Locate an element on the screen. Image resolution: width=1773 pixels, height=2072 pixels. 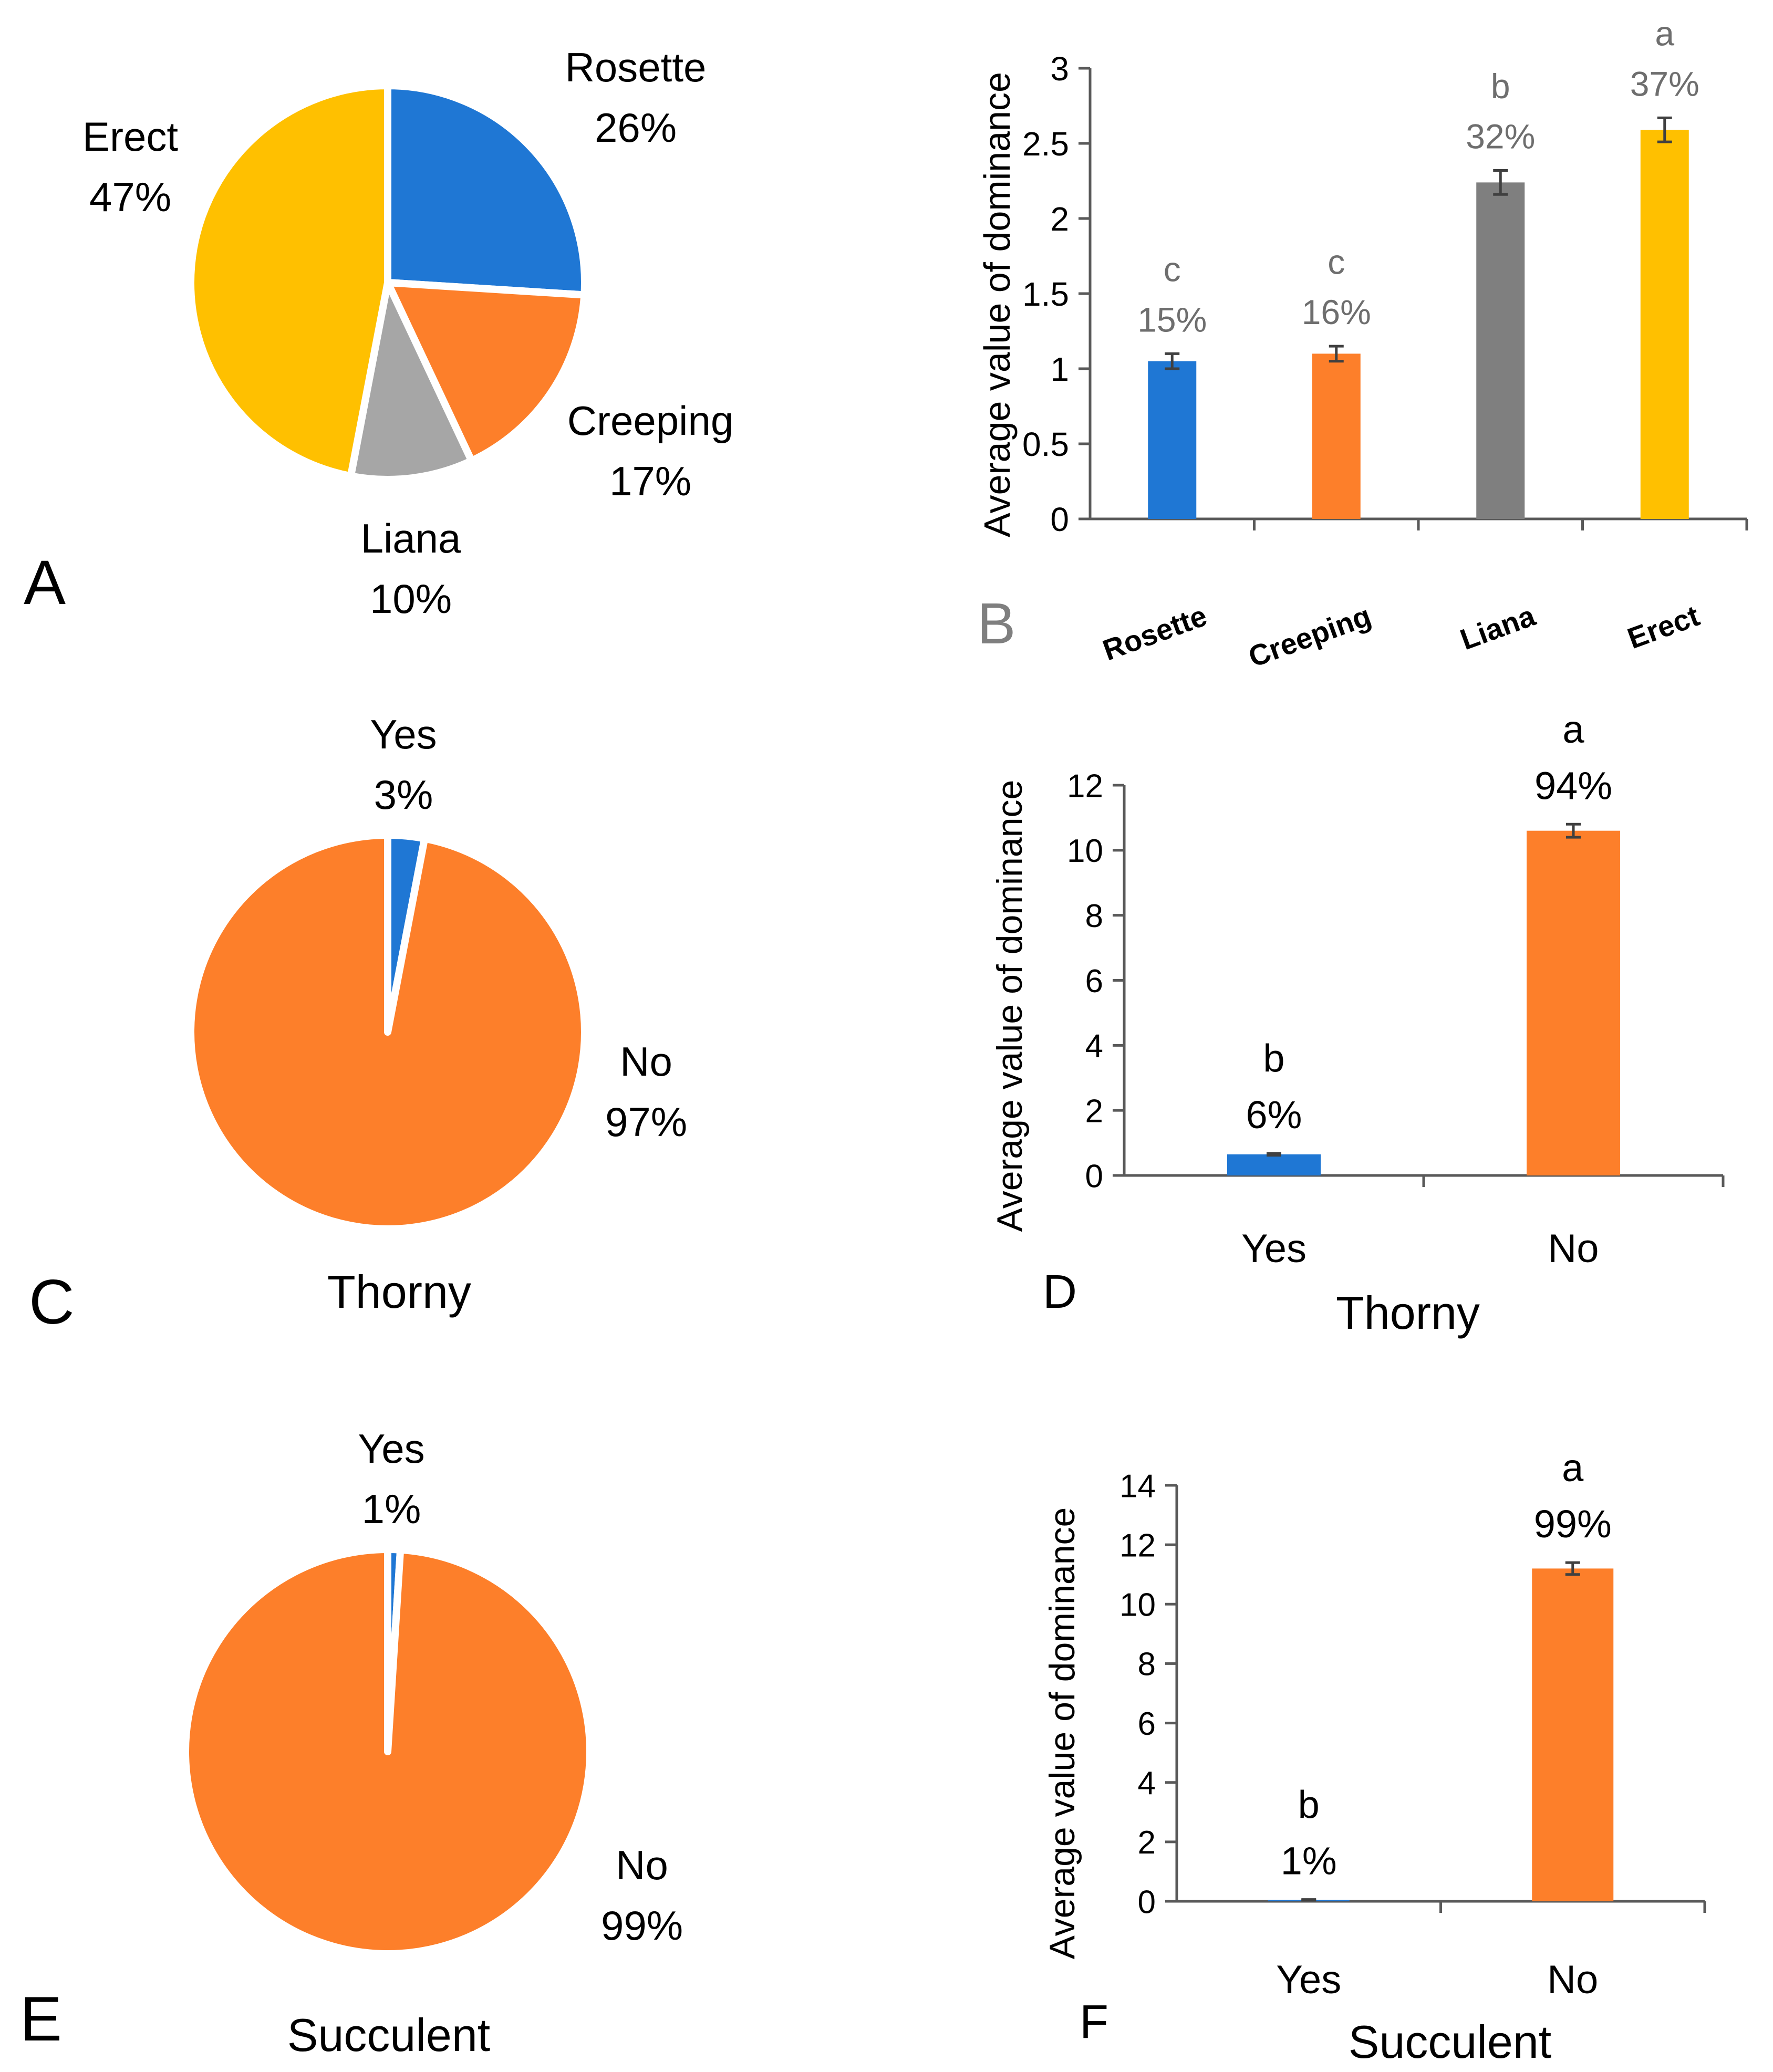
error-bar-yes is located at coordinates (1274, 1155).